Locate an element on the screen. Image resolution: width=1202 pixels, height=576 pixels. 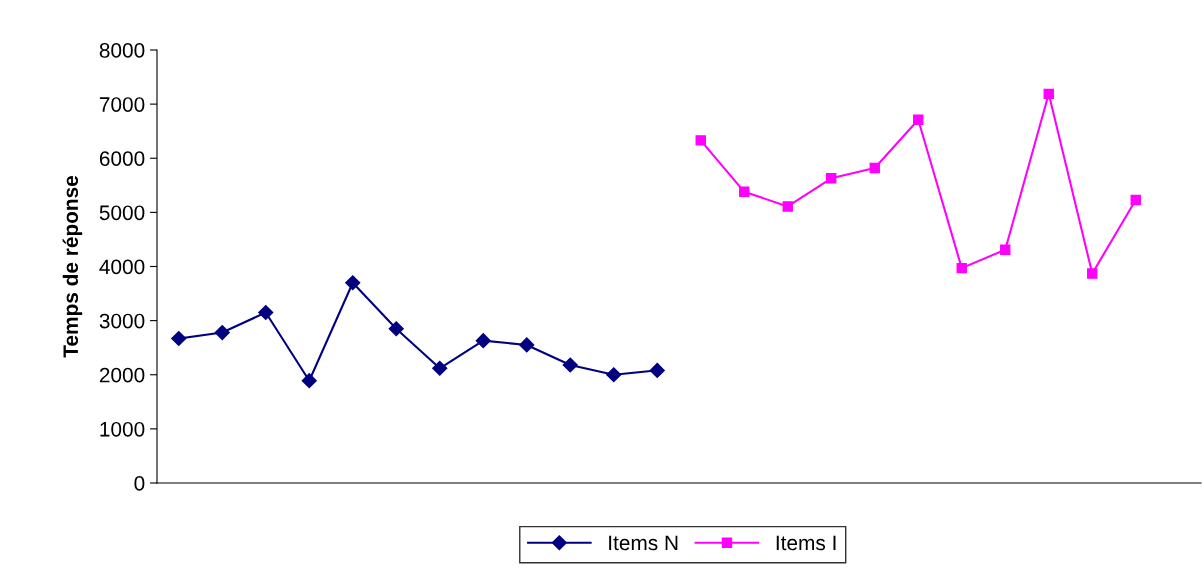
y-tick-label: 4000 is located at coordinates (122, 267).